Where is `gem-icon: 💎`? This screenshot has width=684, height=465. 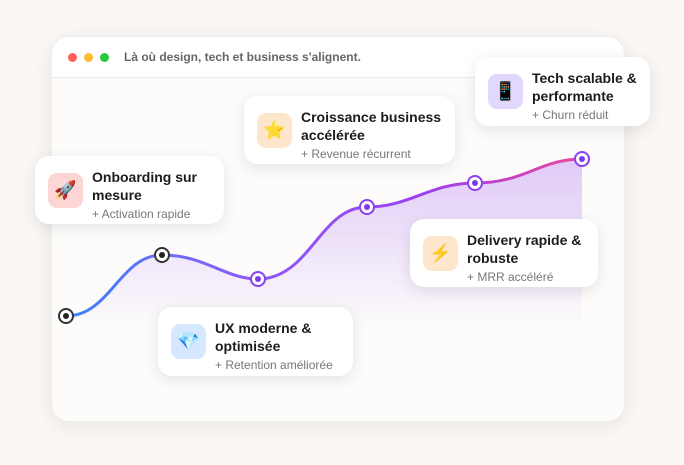
gem-icon: 💎 is located at coordinates (188, 341).